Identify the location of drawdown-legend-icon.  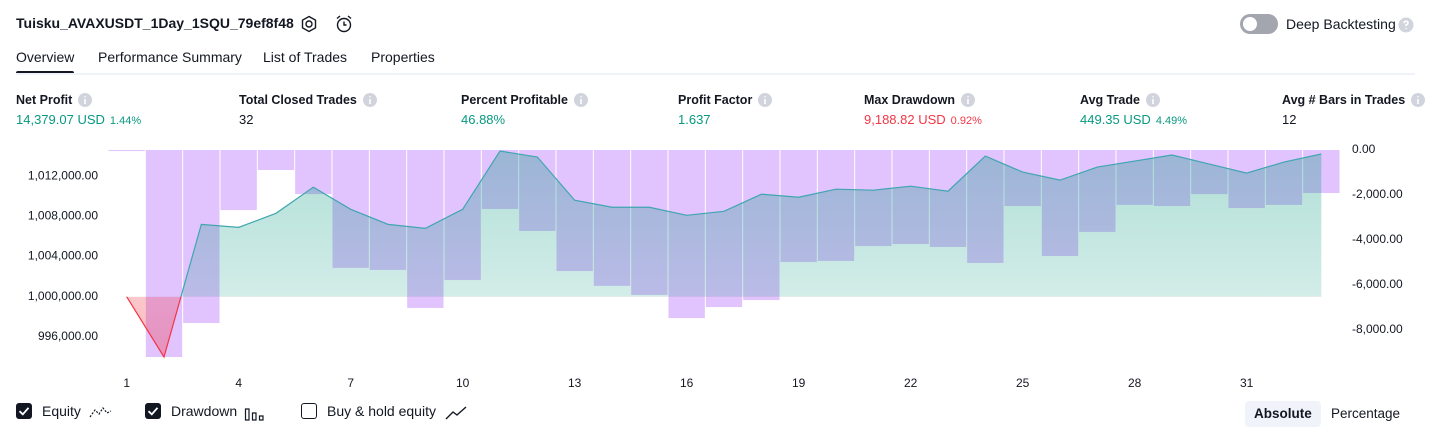
(254, 414).